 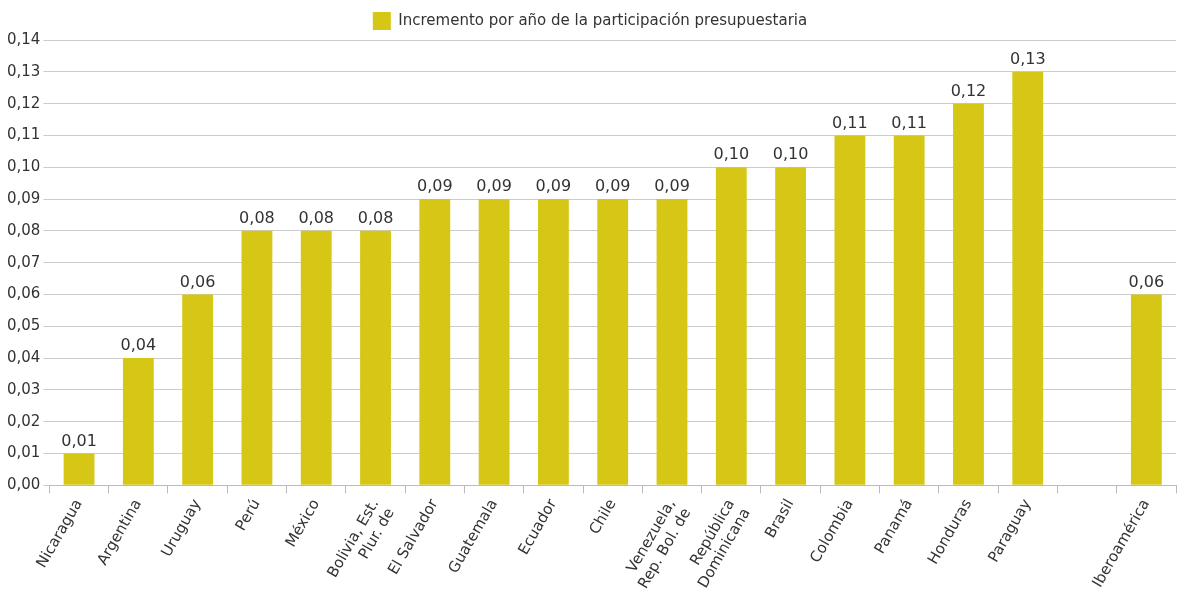 I want to click on y-tick-label: 0,01, so click(x=23, y=452).